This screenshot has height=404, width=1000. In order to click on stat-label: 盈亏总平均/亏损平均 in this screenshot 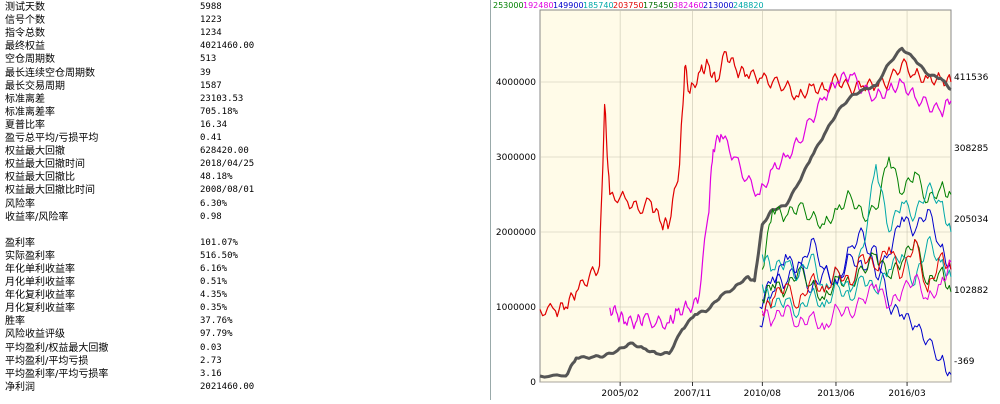, I will do `click(52, 138)`.